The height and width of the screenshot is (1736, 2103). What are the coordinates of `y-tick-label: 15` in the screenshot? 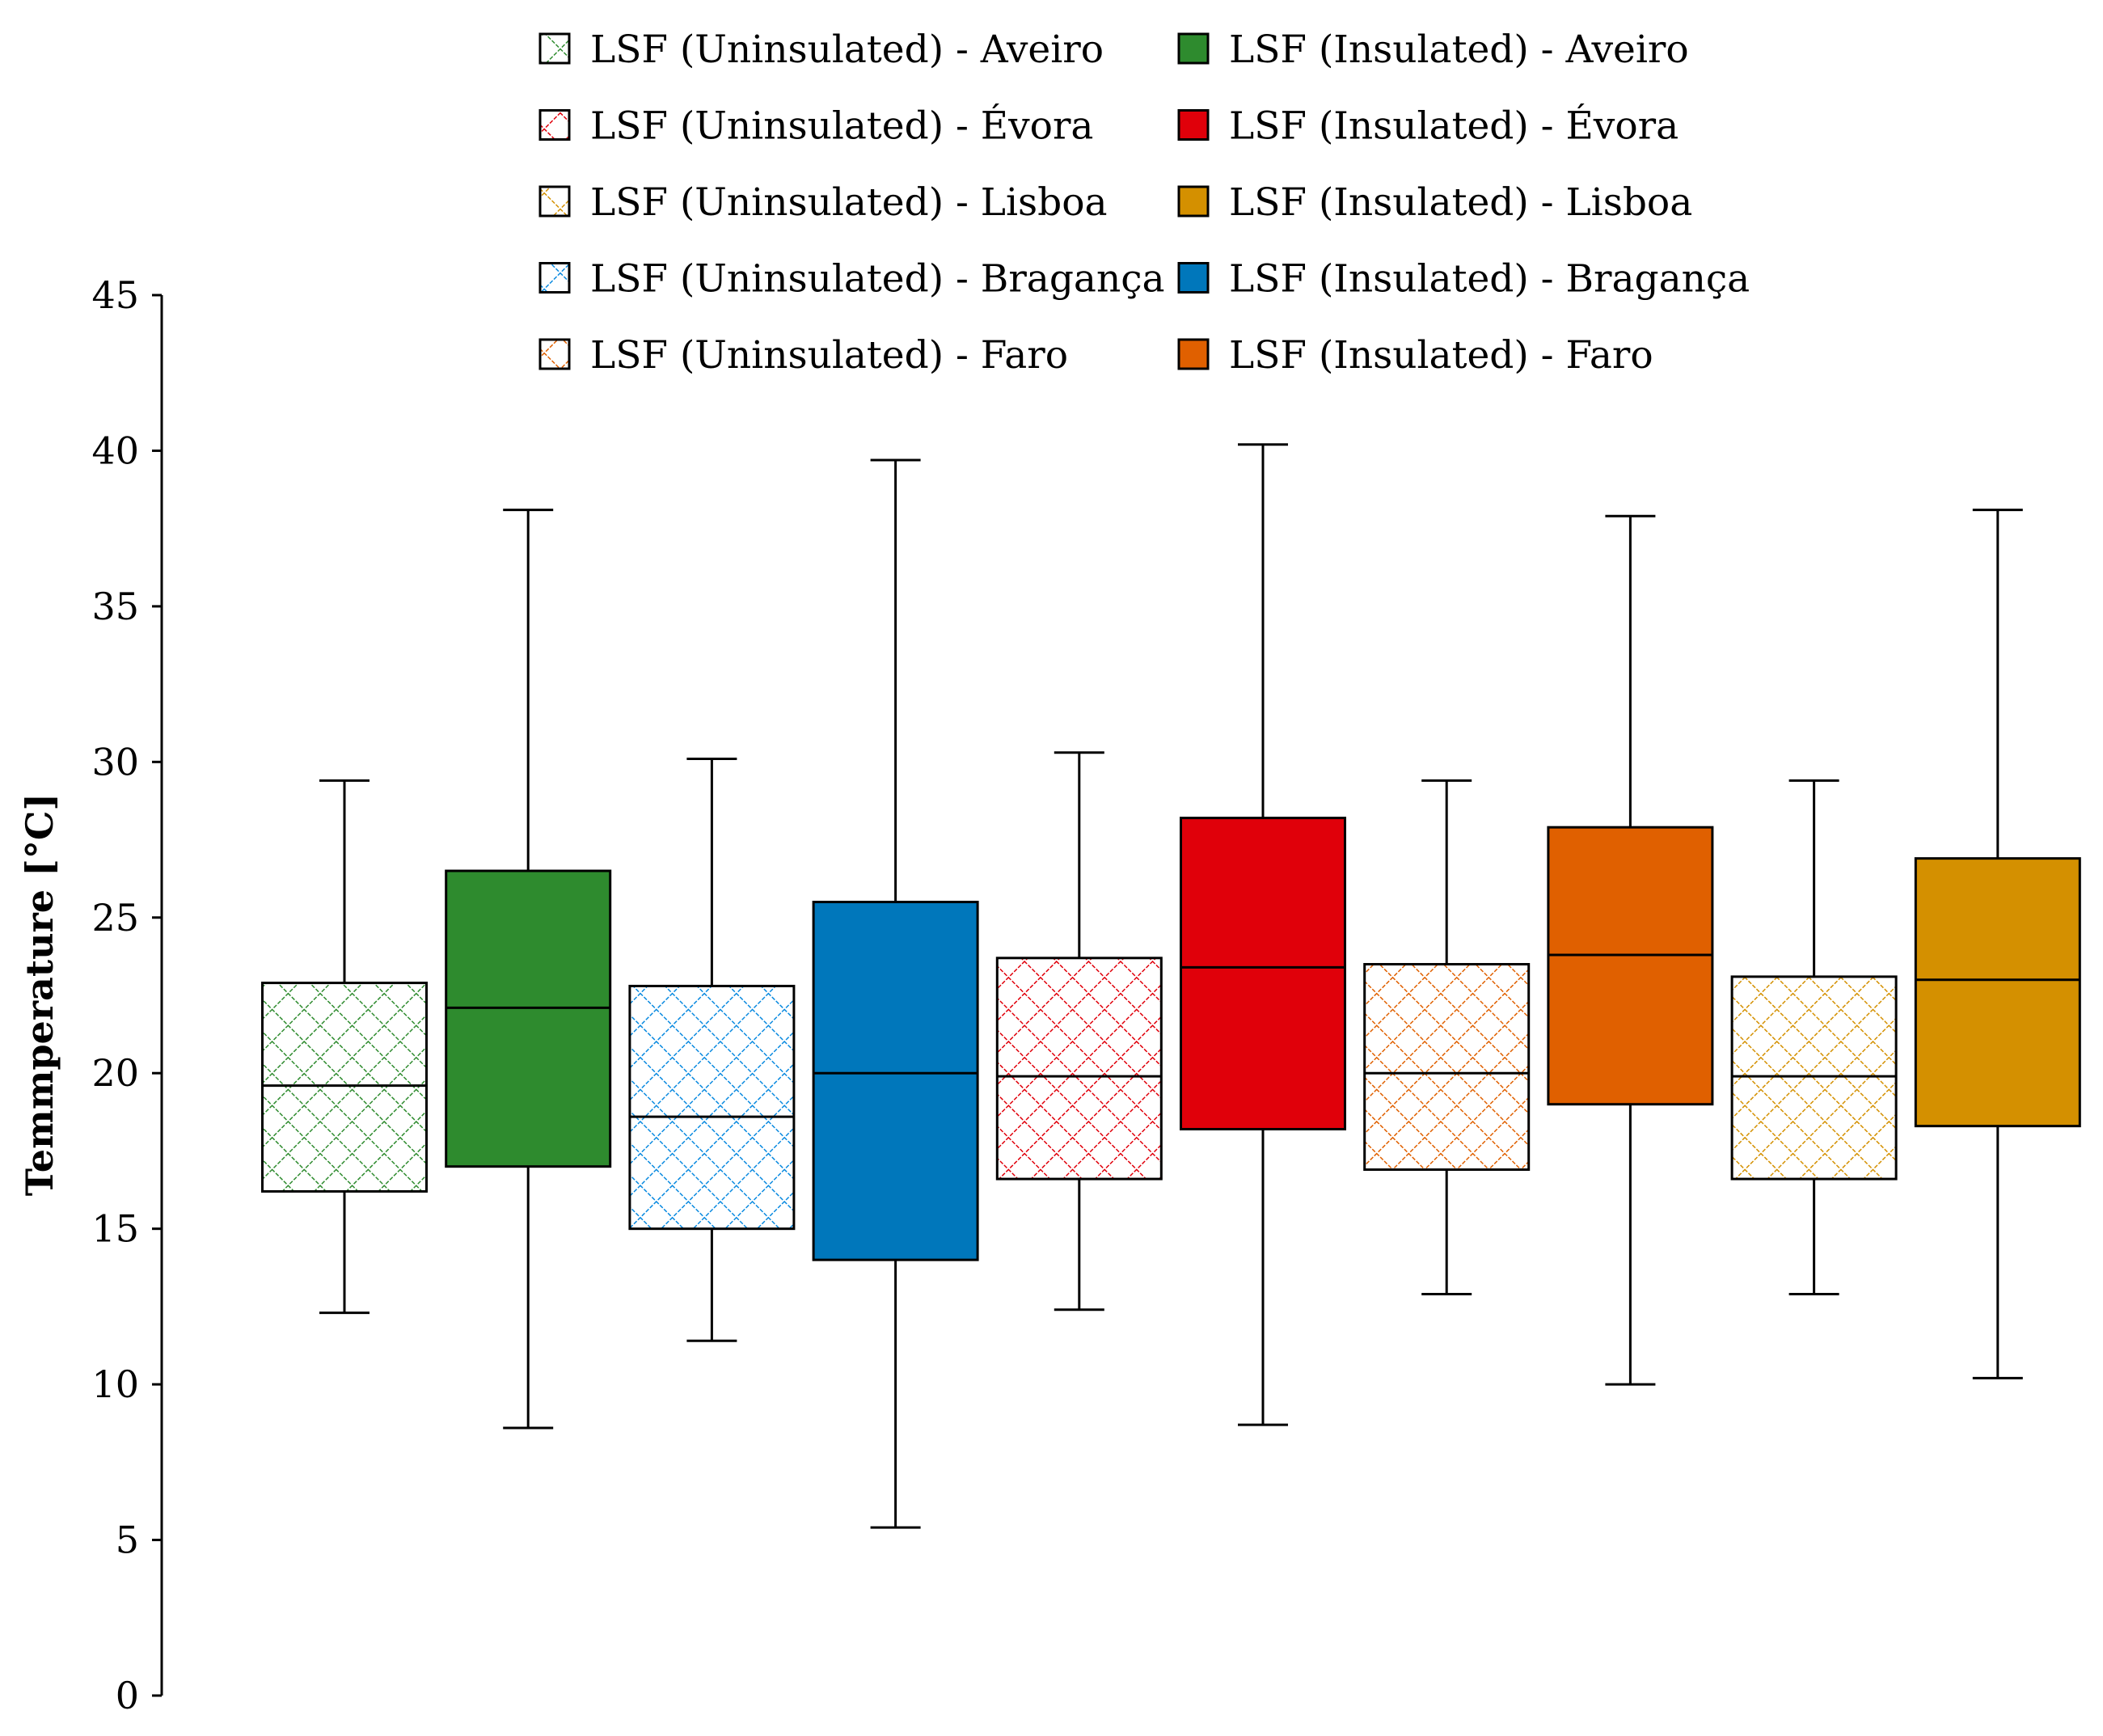 It's located at (115, 1229).